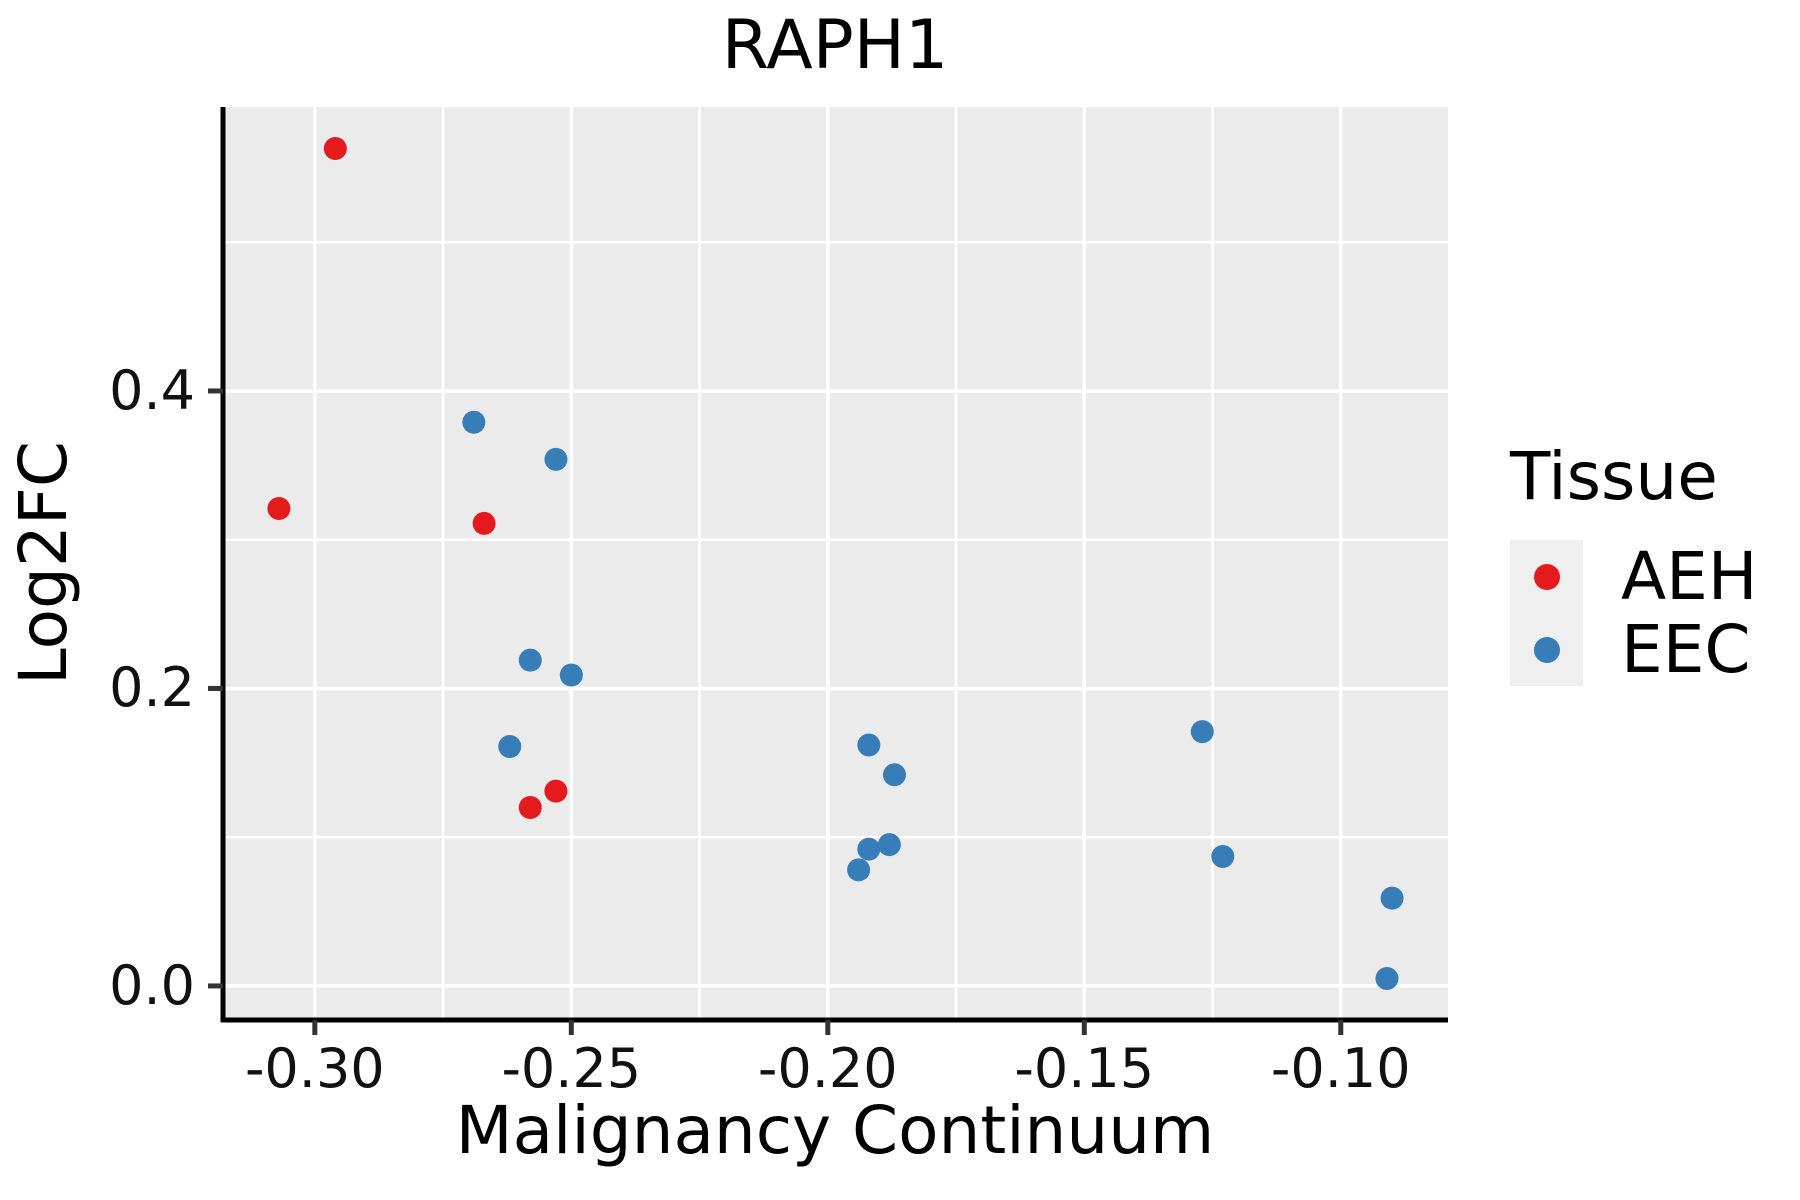 This screenshot has width=1800, height=1200. What do you see at coordinates (1689, 576) in the screenshot?
I see `legend-label-aeh: AEH` at bounding box center [1689, 576].